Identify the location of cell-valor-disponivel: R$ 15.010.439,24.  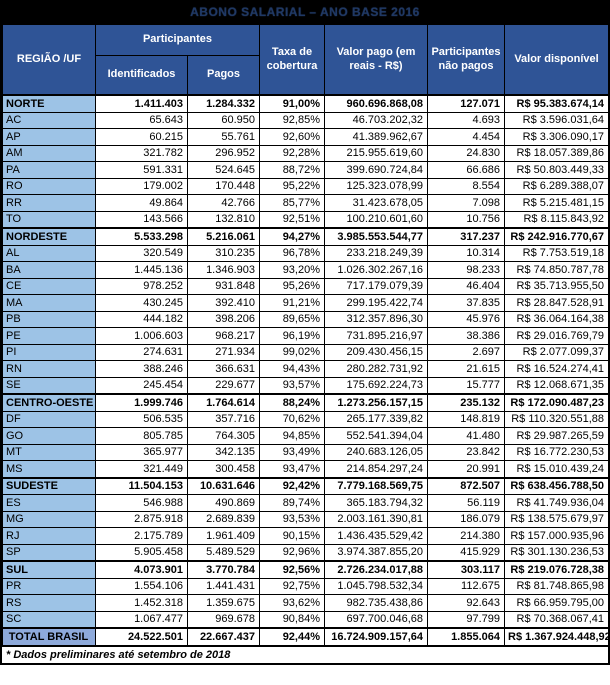
(556, 469).